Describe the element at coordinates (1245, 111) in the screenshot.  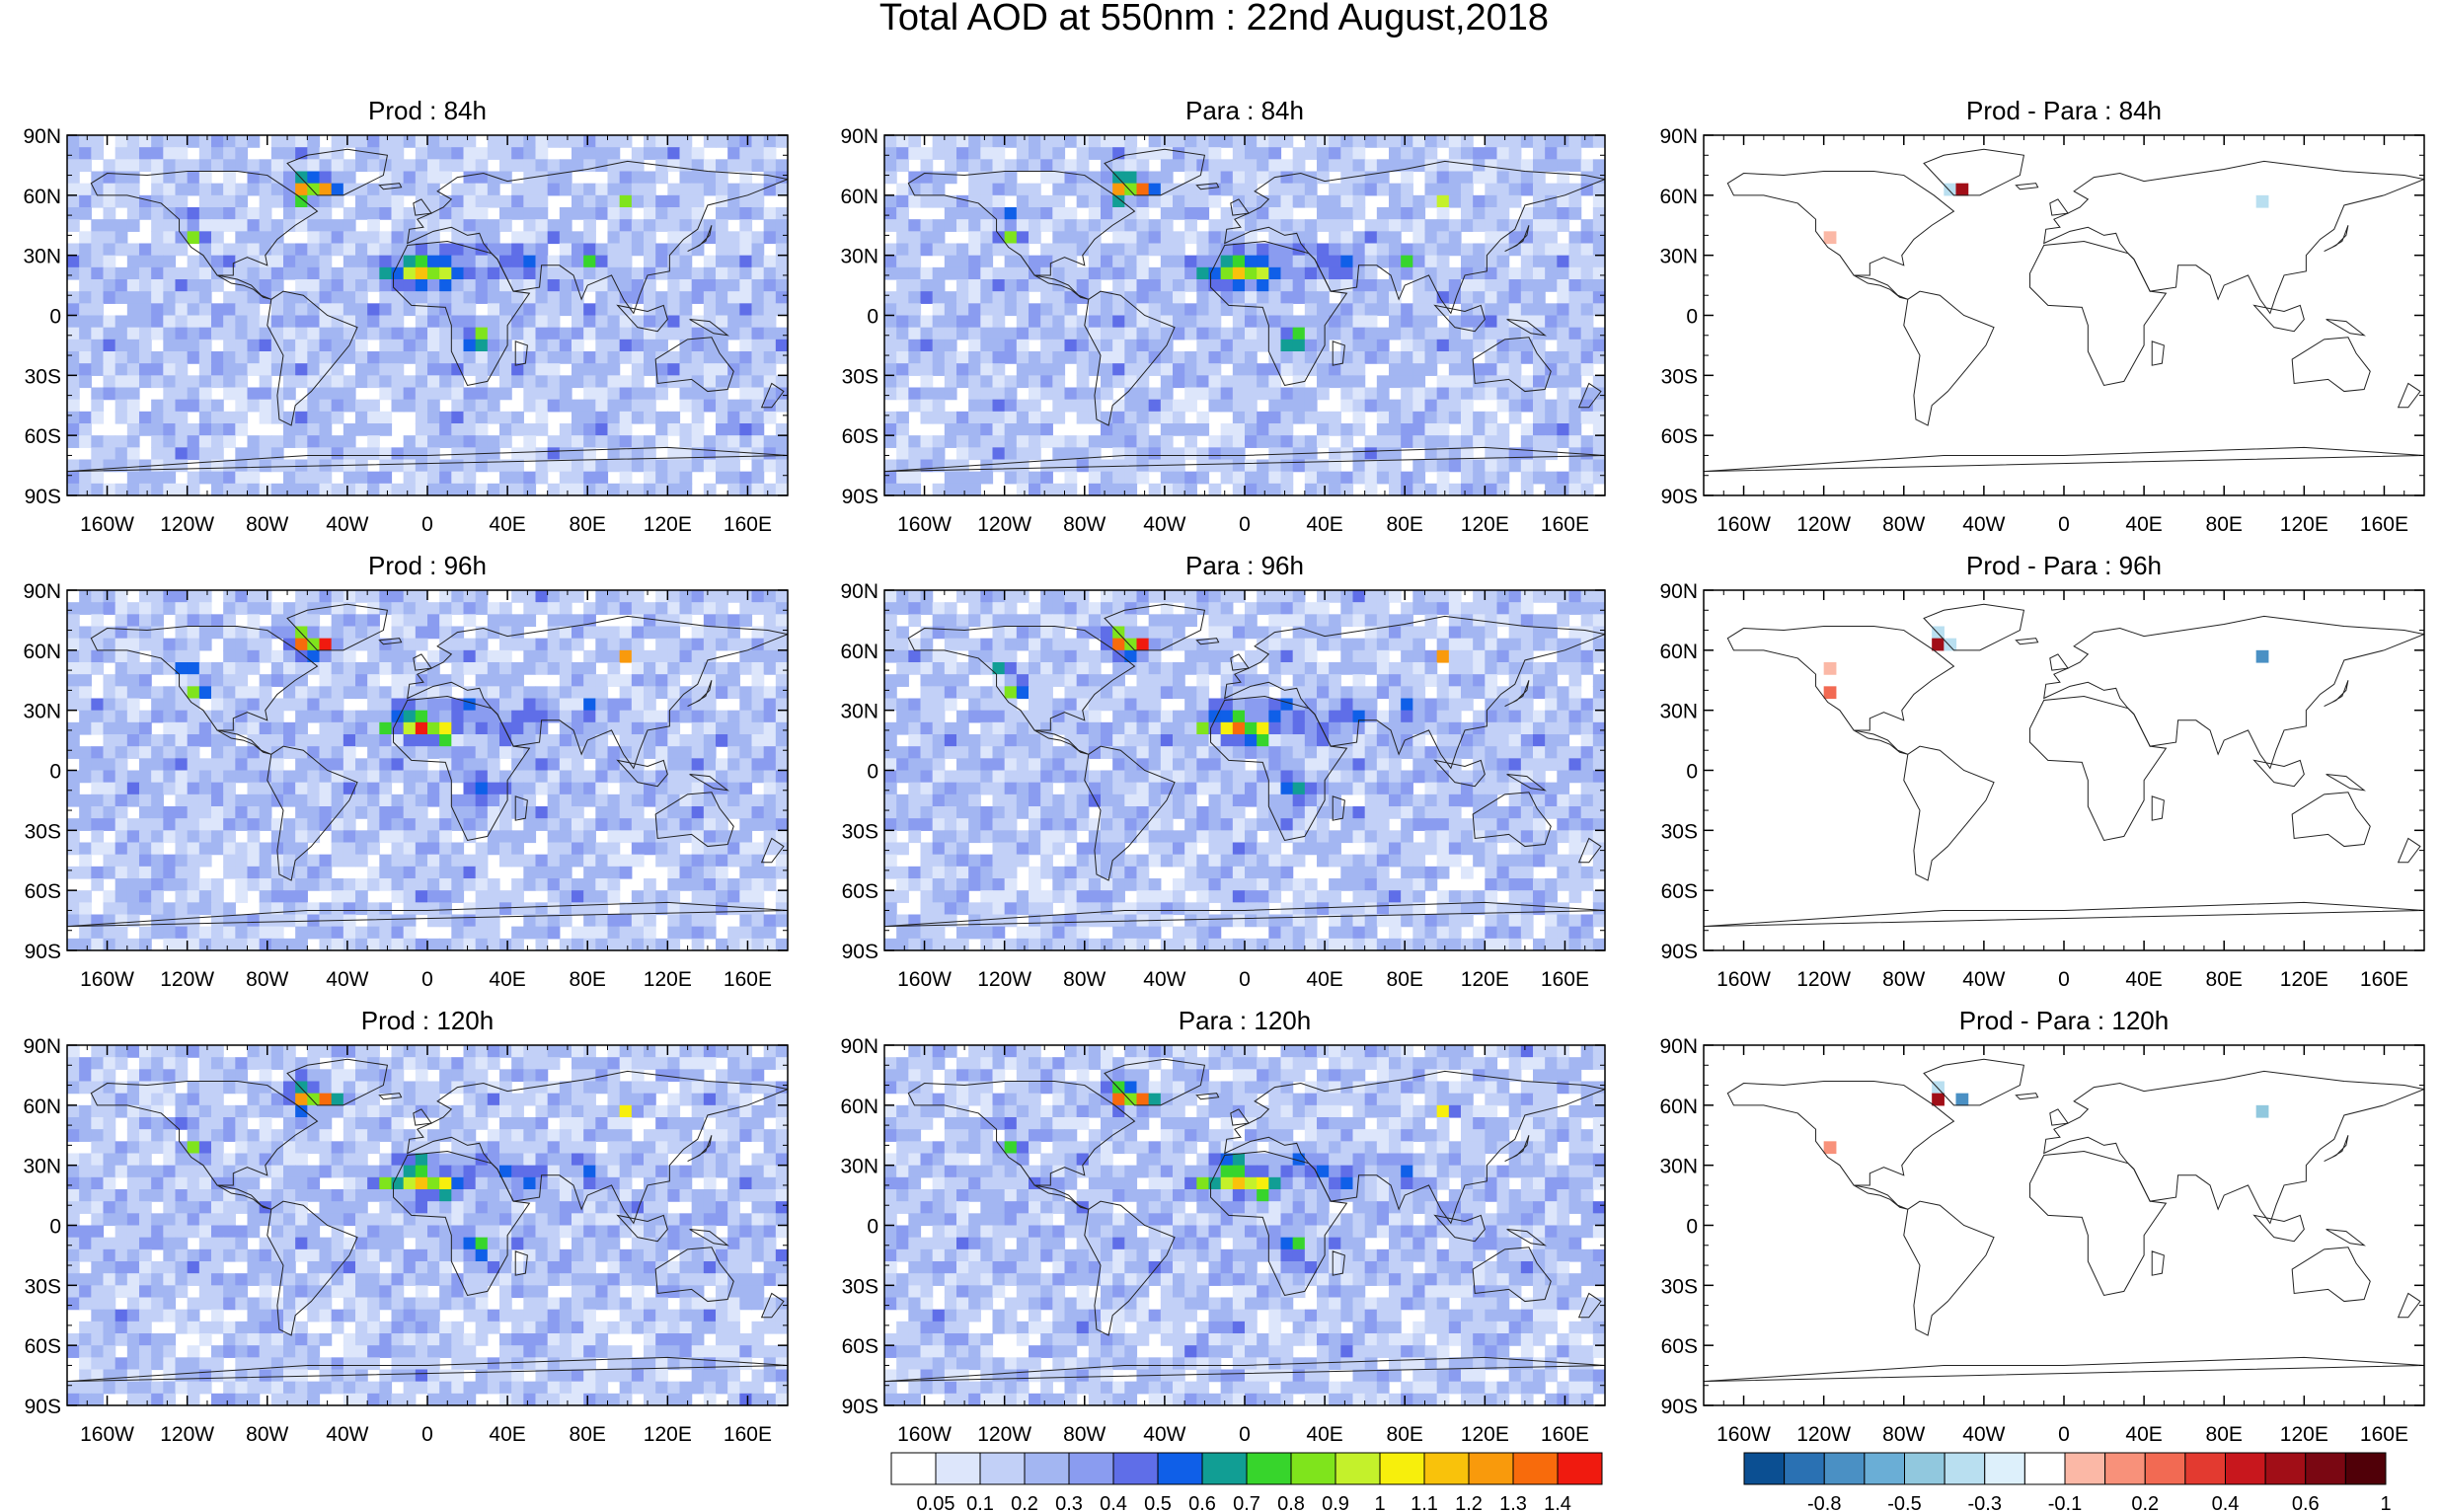
I see `panel-title: Para : 84h` at that location.